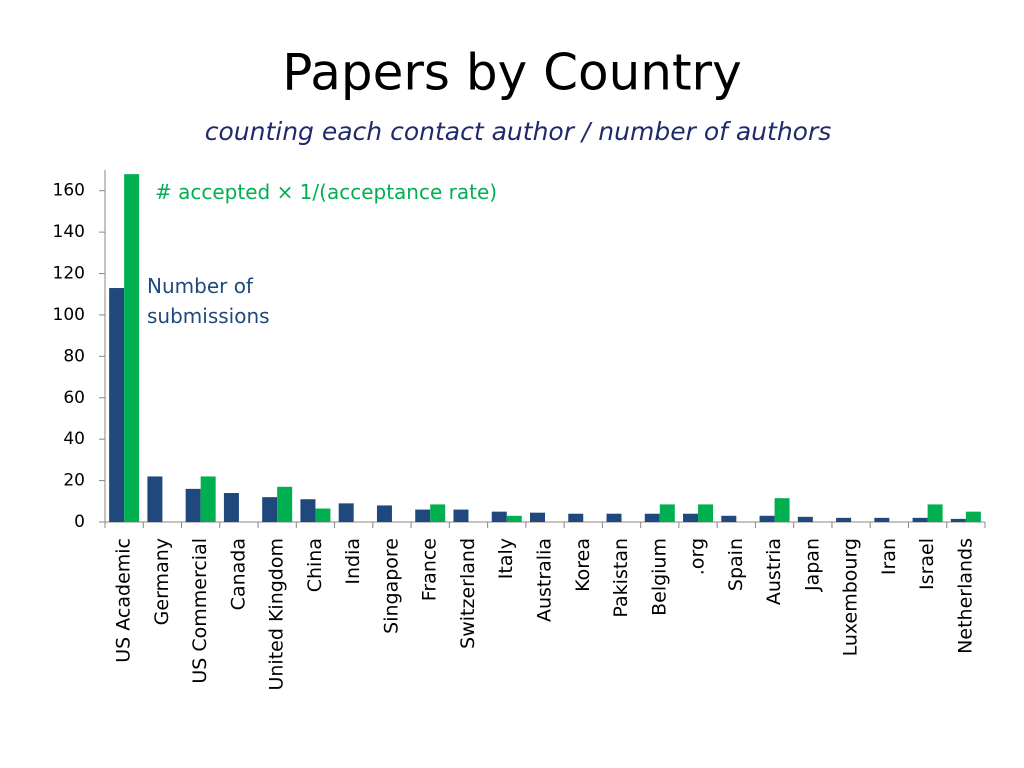  What do you see at coordinates (74, 356) in the screenshot?
I see `y-tick-label: 80` at bounding box center [74, 356].